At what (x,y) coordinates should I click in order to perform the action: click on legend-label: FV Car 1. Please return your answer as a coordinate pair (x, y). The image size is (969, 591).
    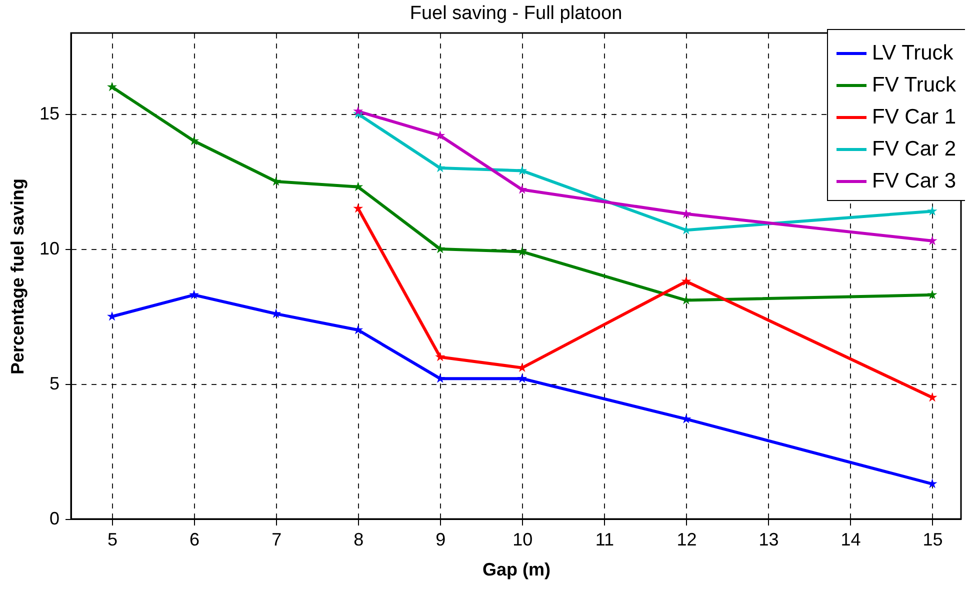
    Looking at the image, I should click on (914, 117).